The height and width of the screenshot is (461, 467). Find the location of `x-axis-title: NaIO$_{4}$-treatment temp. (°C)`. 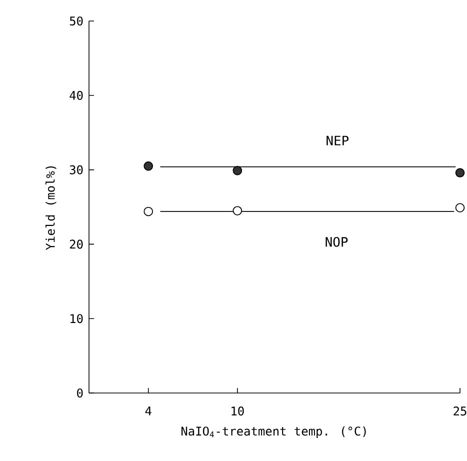

x-axis-title: NaIO$_{4}$-treatment temp. (°C) is located at coordinates (273, 432).